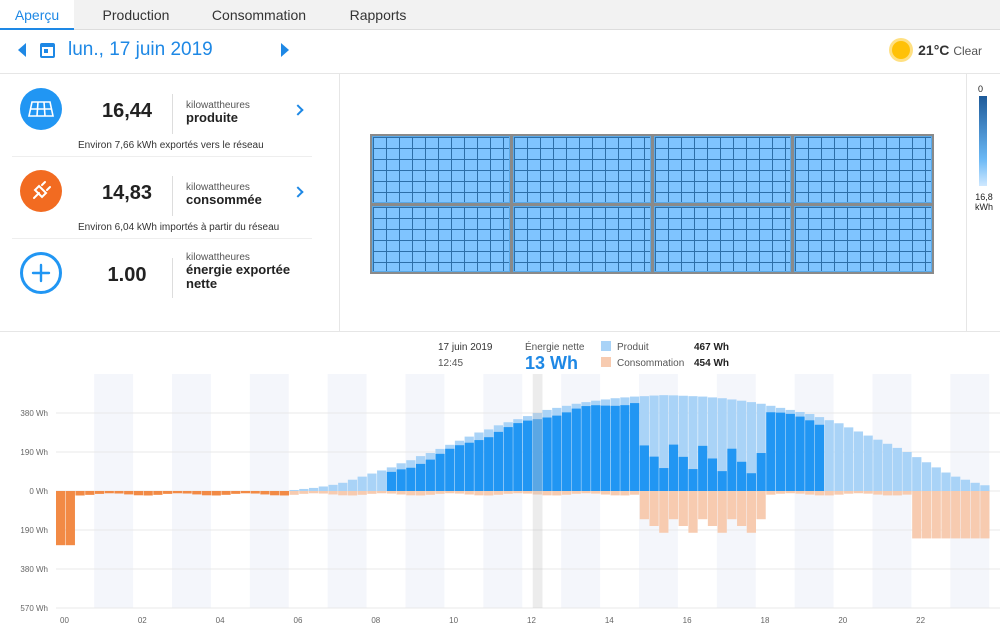  Describe the element at coordinates (41, 191) in the screenshot. I see `plug-icon` at that location.